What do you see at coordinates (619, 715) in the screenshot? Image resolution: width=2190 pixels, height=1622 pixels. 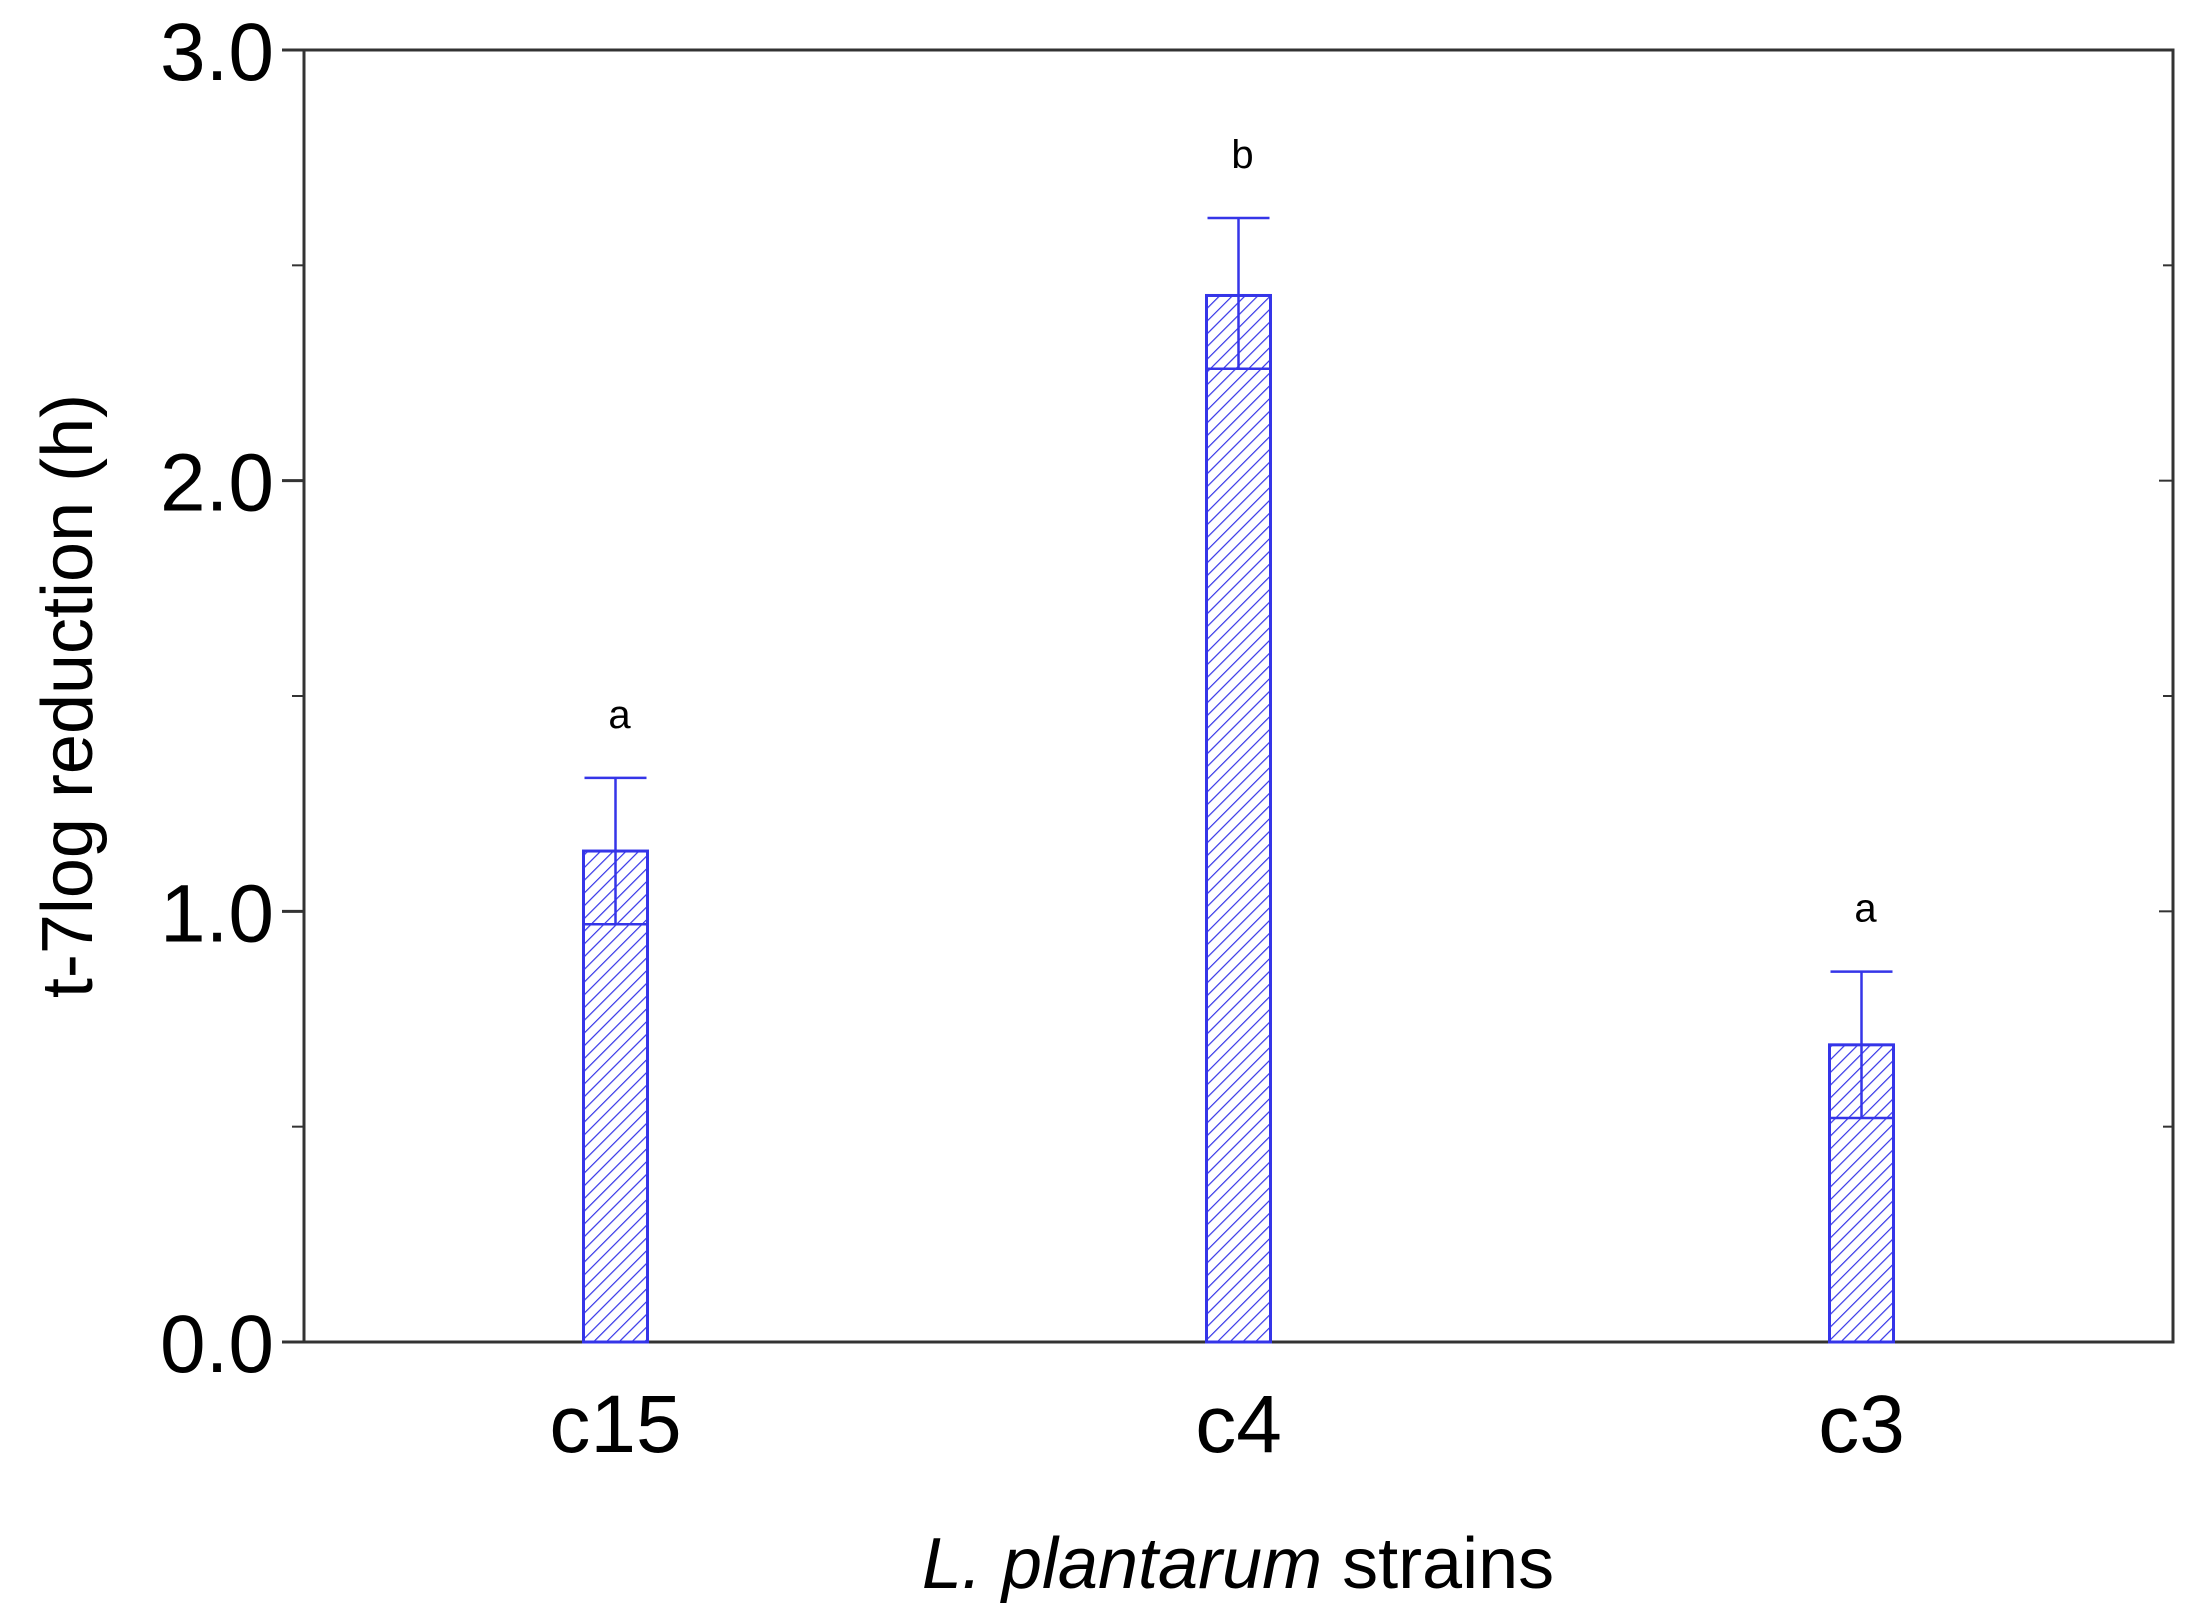 I see `significance-letter-c15: a` at bounding box center [619, 715].